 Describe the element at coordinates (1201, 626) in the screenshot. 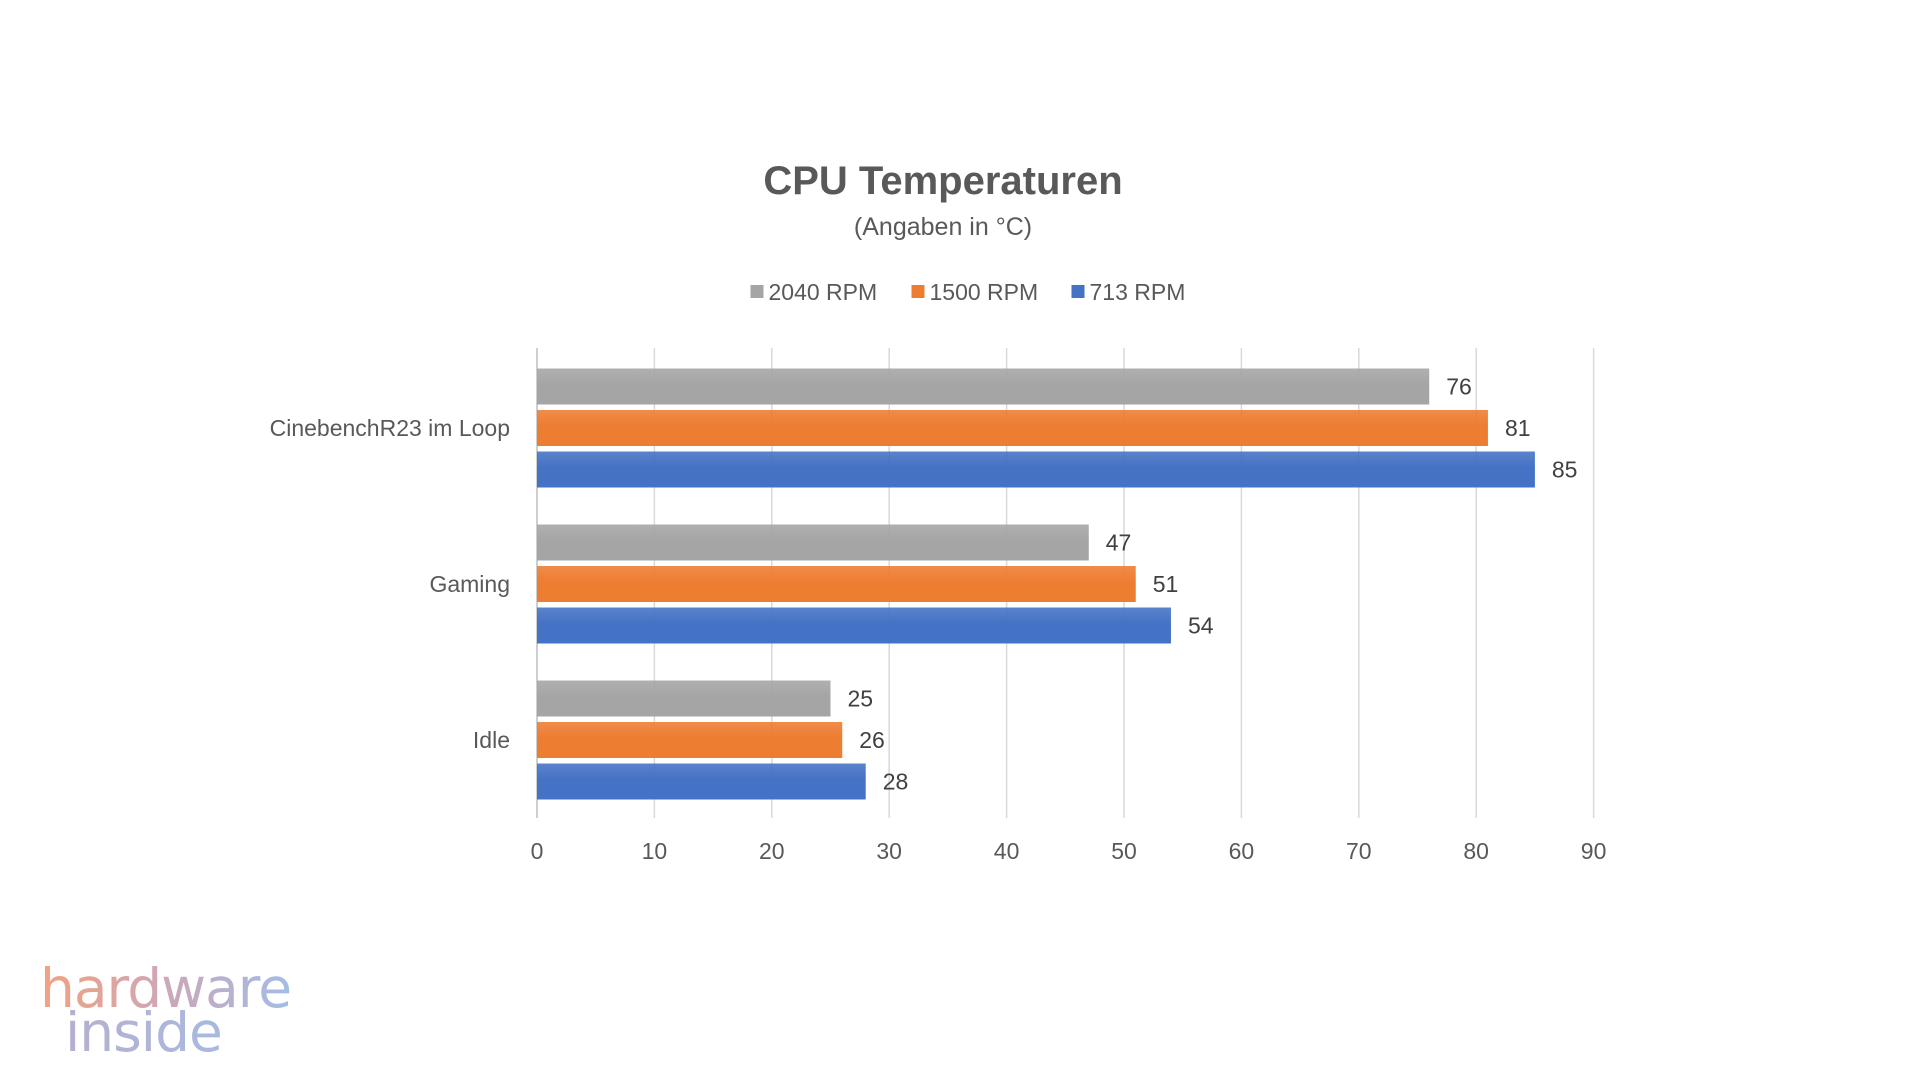

I see `data-label-2-1: 54` at that location.